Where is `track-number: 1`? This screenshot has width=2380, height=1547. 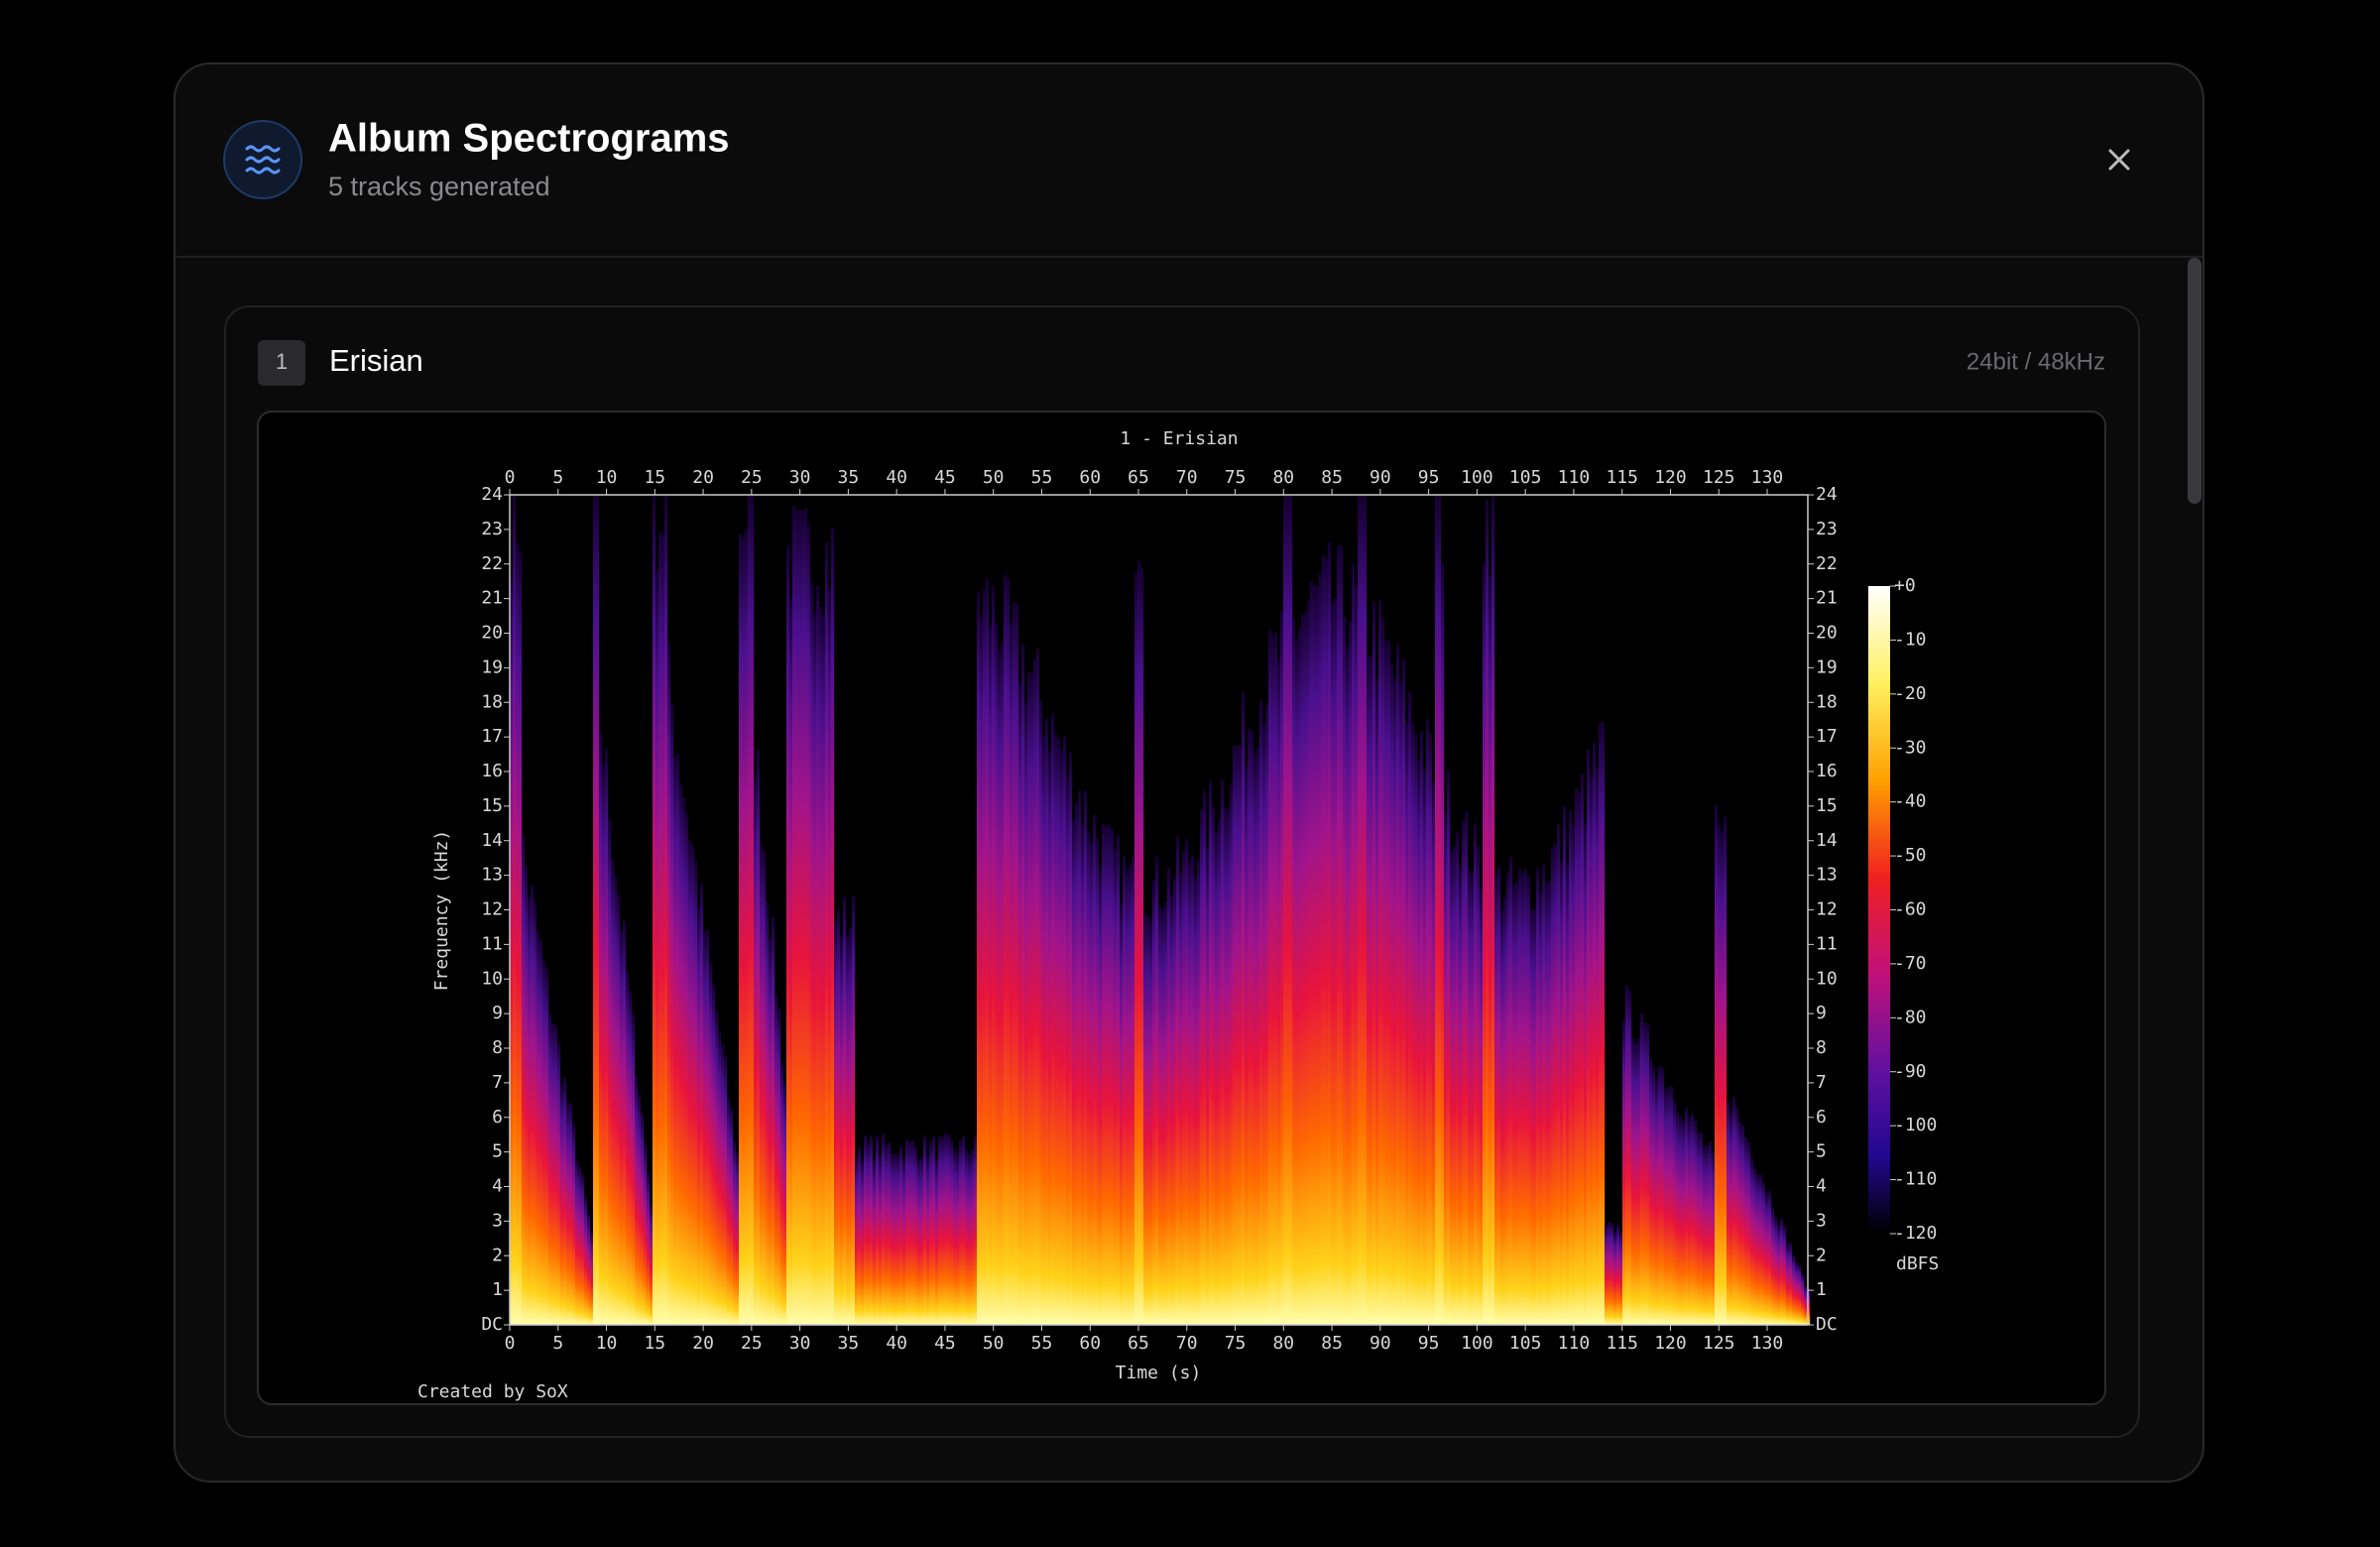 track-number: 1 is located at coordinates (282, 361).